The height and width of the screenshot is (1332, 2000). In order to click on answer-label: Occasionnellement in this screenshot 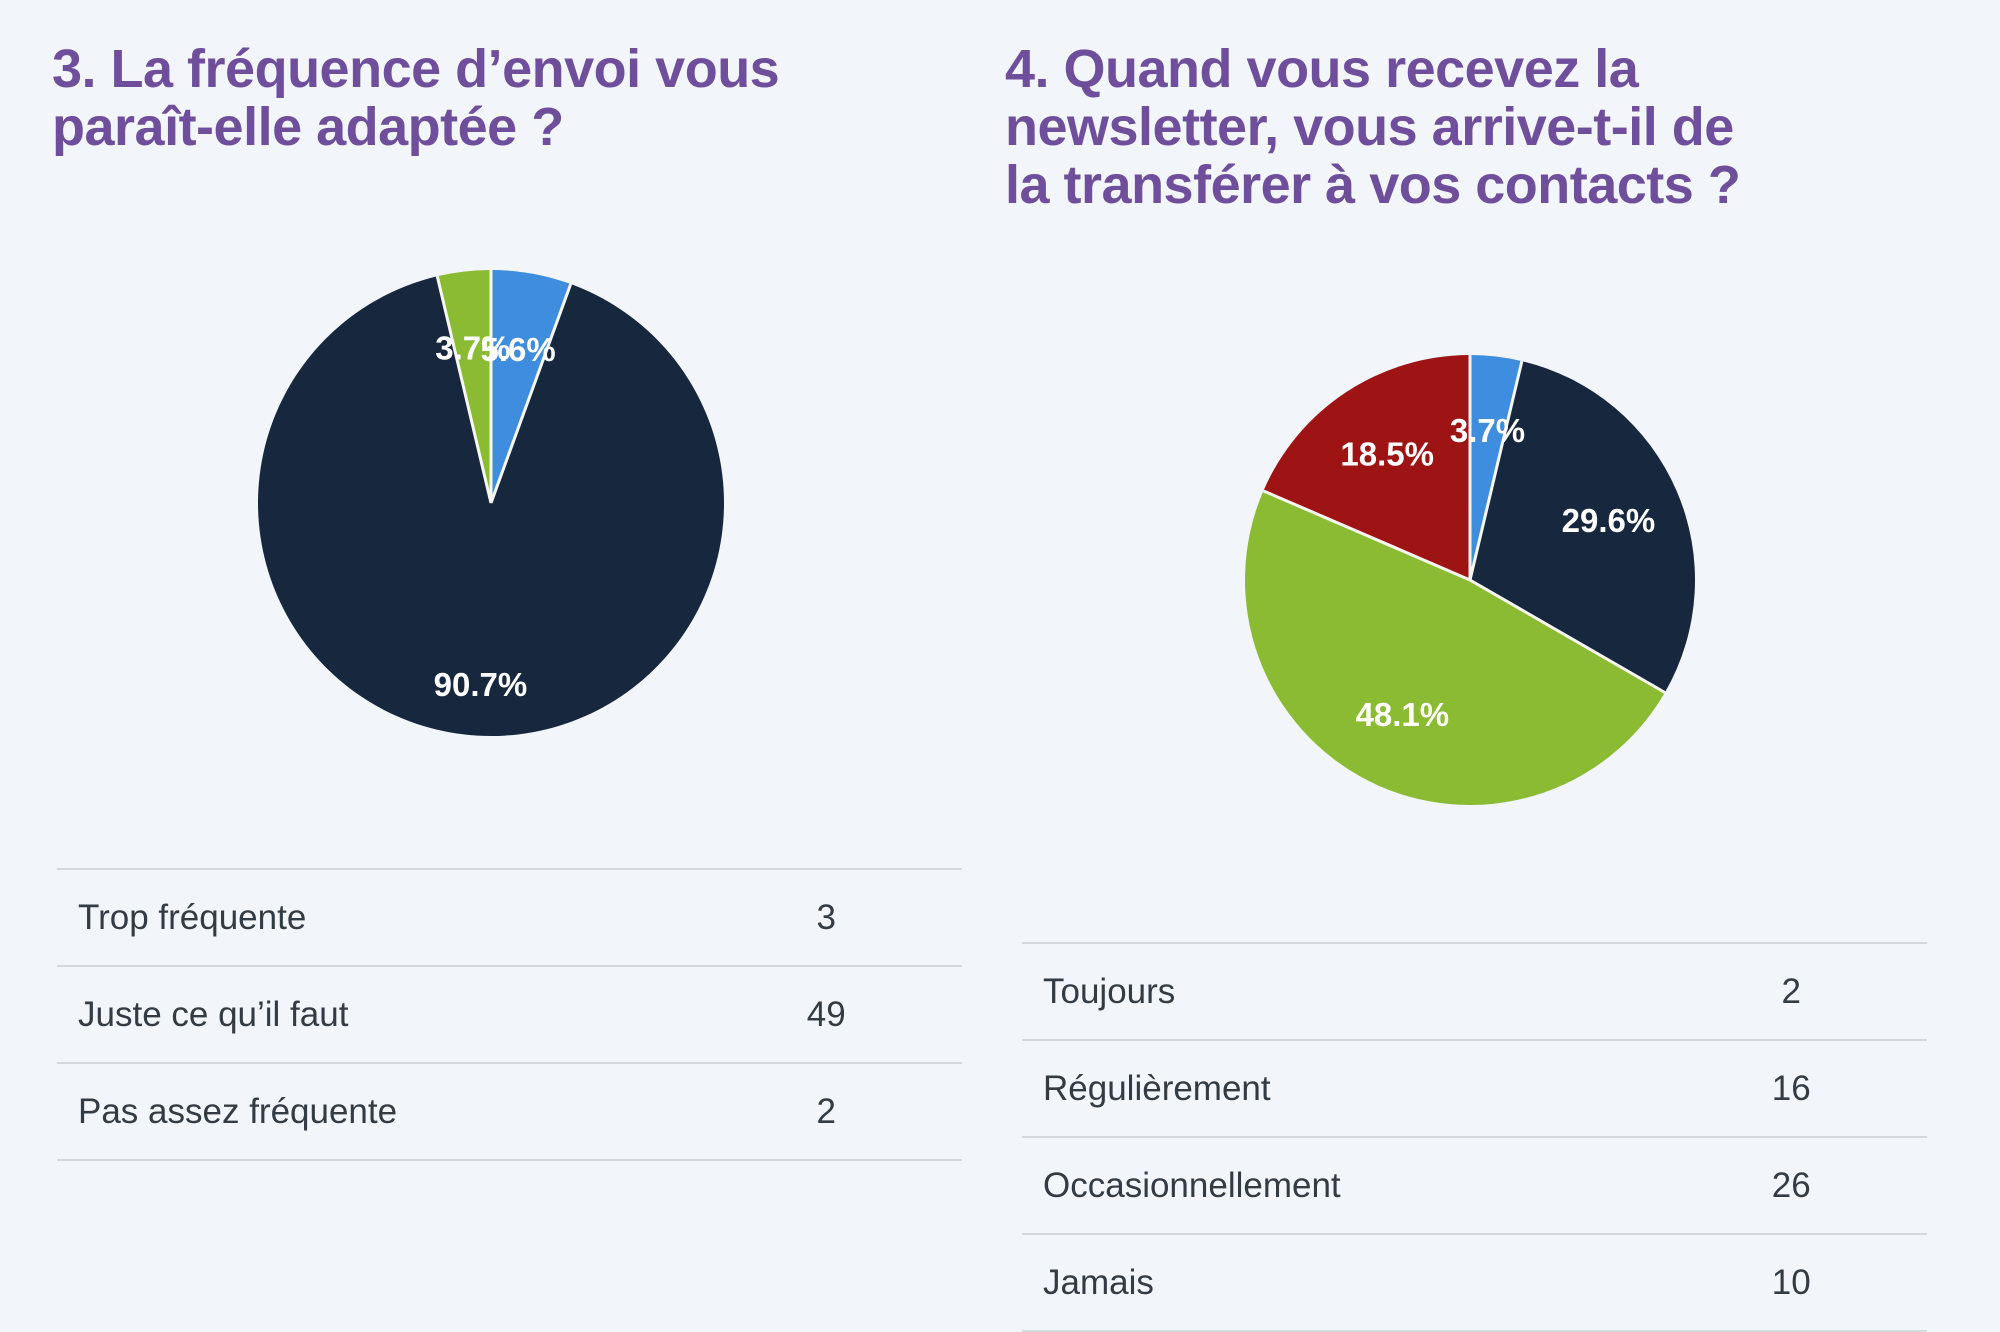, I will do `click(1192, 1185)`.